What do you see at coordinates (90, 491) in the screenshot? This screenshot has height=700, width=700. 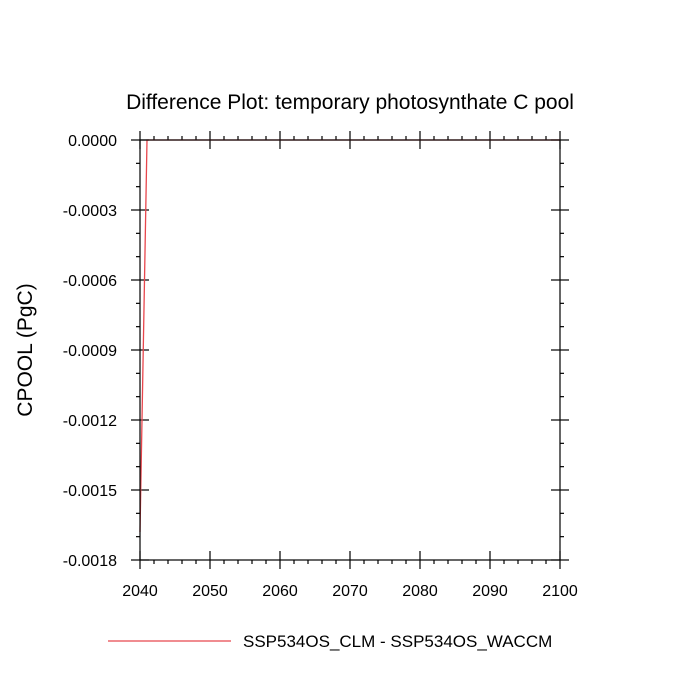 I see `y-tick-label: -0.0015` at bounding box center [90, 491].